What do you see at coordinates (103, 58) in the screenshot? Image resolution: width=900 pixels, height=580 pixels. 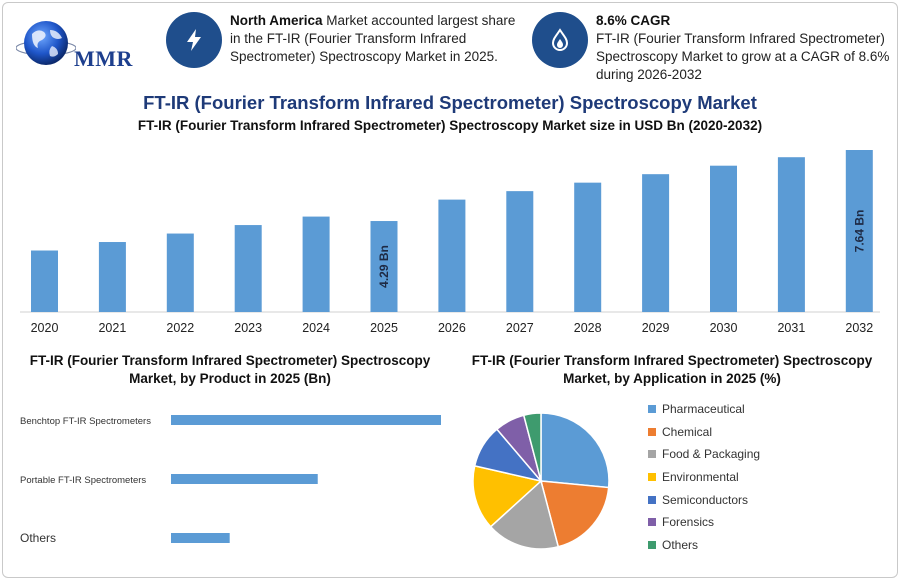 I see `logo-text: MMR` at bounding box center [103, 58].